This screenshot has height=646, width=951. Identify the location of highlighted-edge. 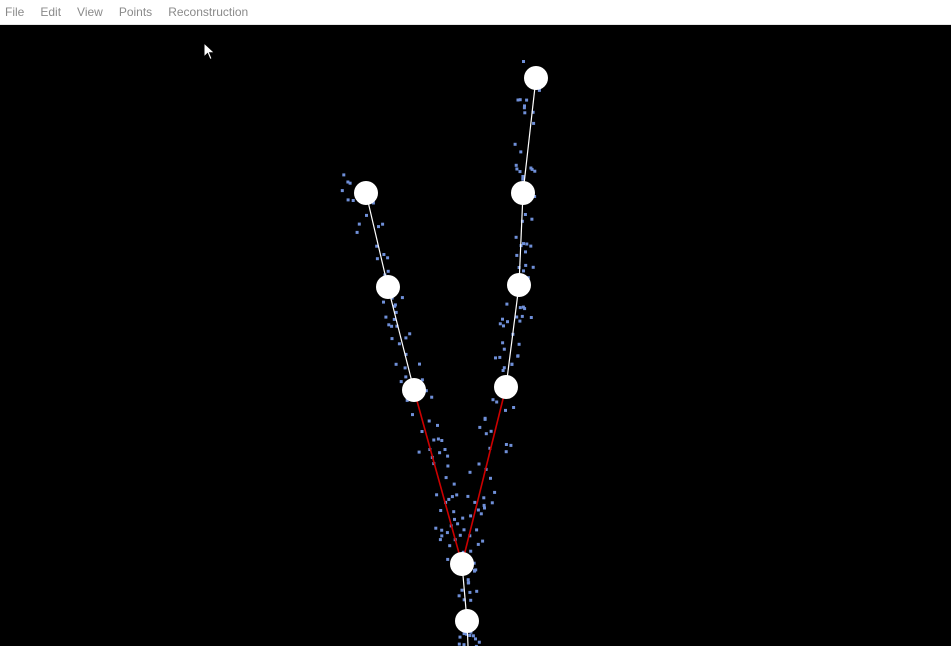
(484, 475).